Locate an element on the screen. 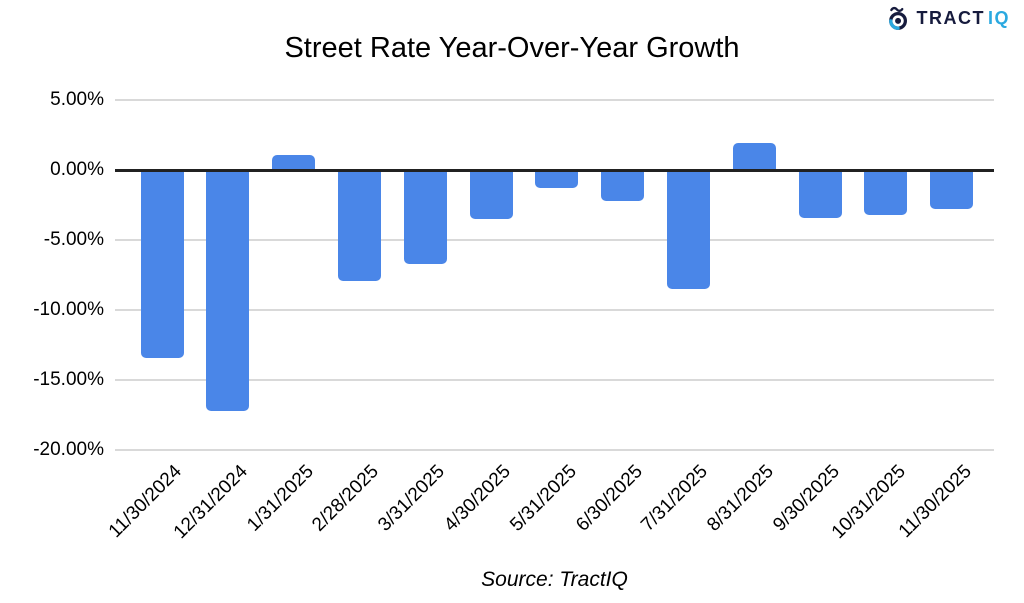  bar-5/31/2025 is located at coordinates (556, 179).